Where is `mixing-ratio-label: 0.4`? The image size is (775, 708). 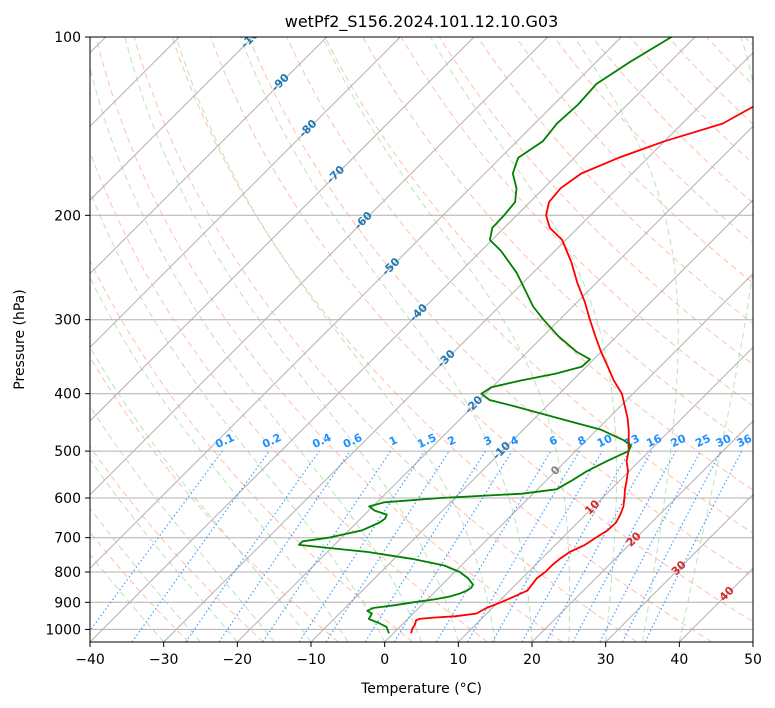
mixing-ratio-label: 0.4 is located at coordinates (321, 441).